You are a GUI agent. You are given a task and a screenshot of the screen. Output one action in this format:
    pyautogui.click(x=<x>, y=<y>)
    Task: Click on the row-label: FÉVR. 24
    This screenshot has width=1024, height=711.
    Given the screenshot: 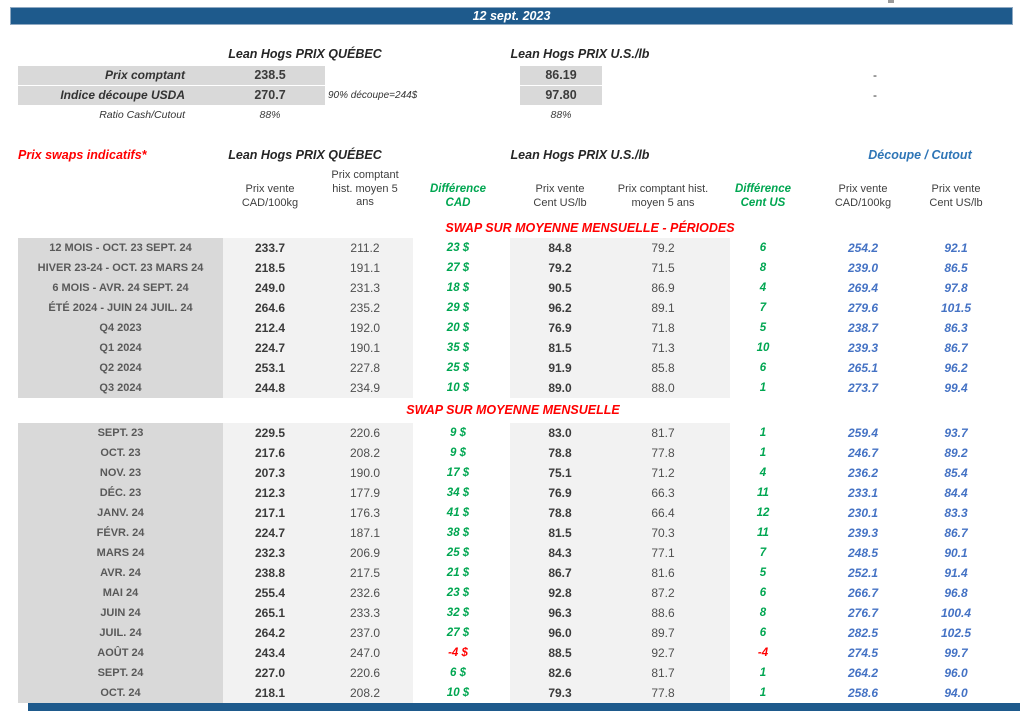 What is the action you would take?
    pyautogui.click(x=120, y=533)
    